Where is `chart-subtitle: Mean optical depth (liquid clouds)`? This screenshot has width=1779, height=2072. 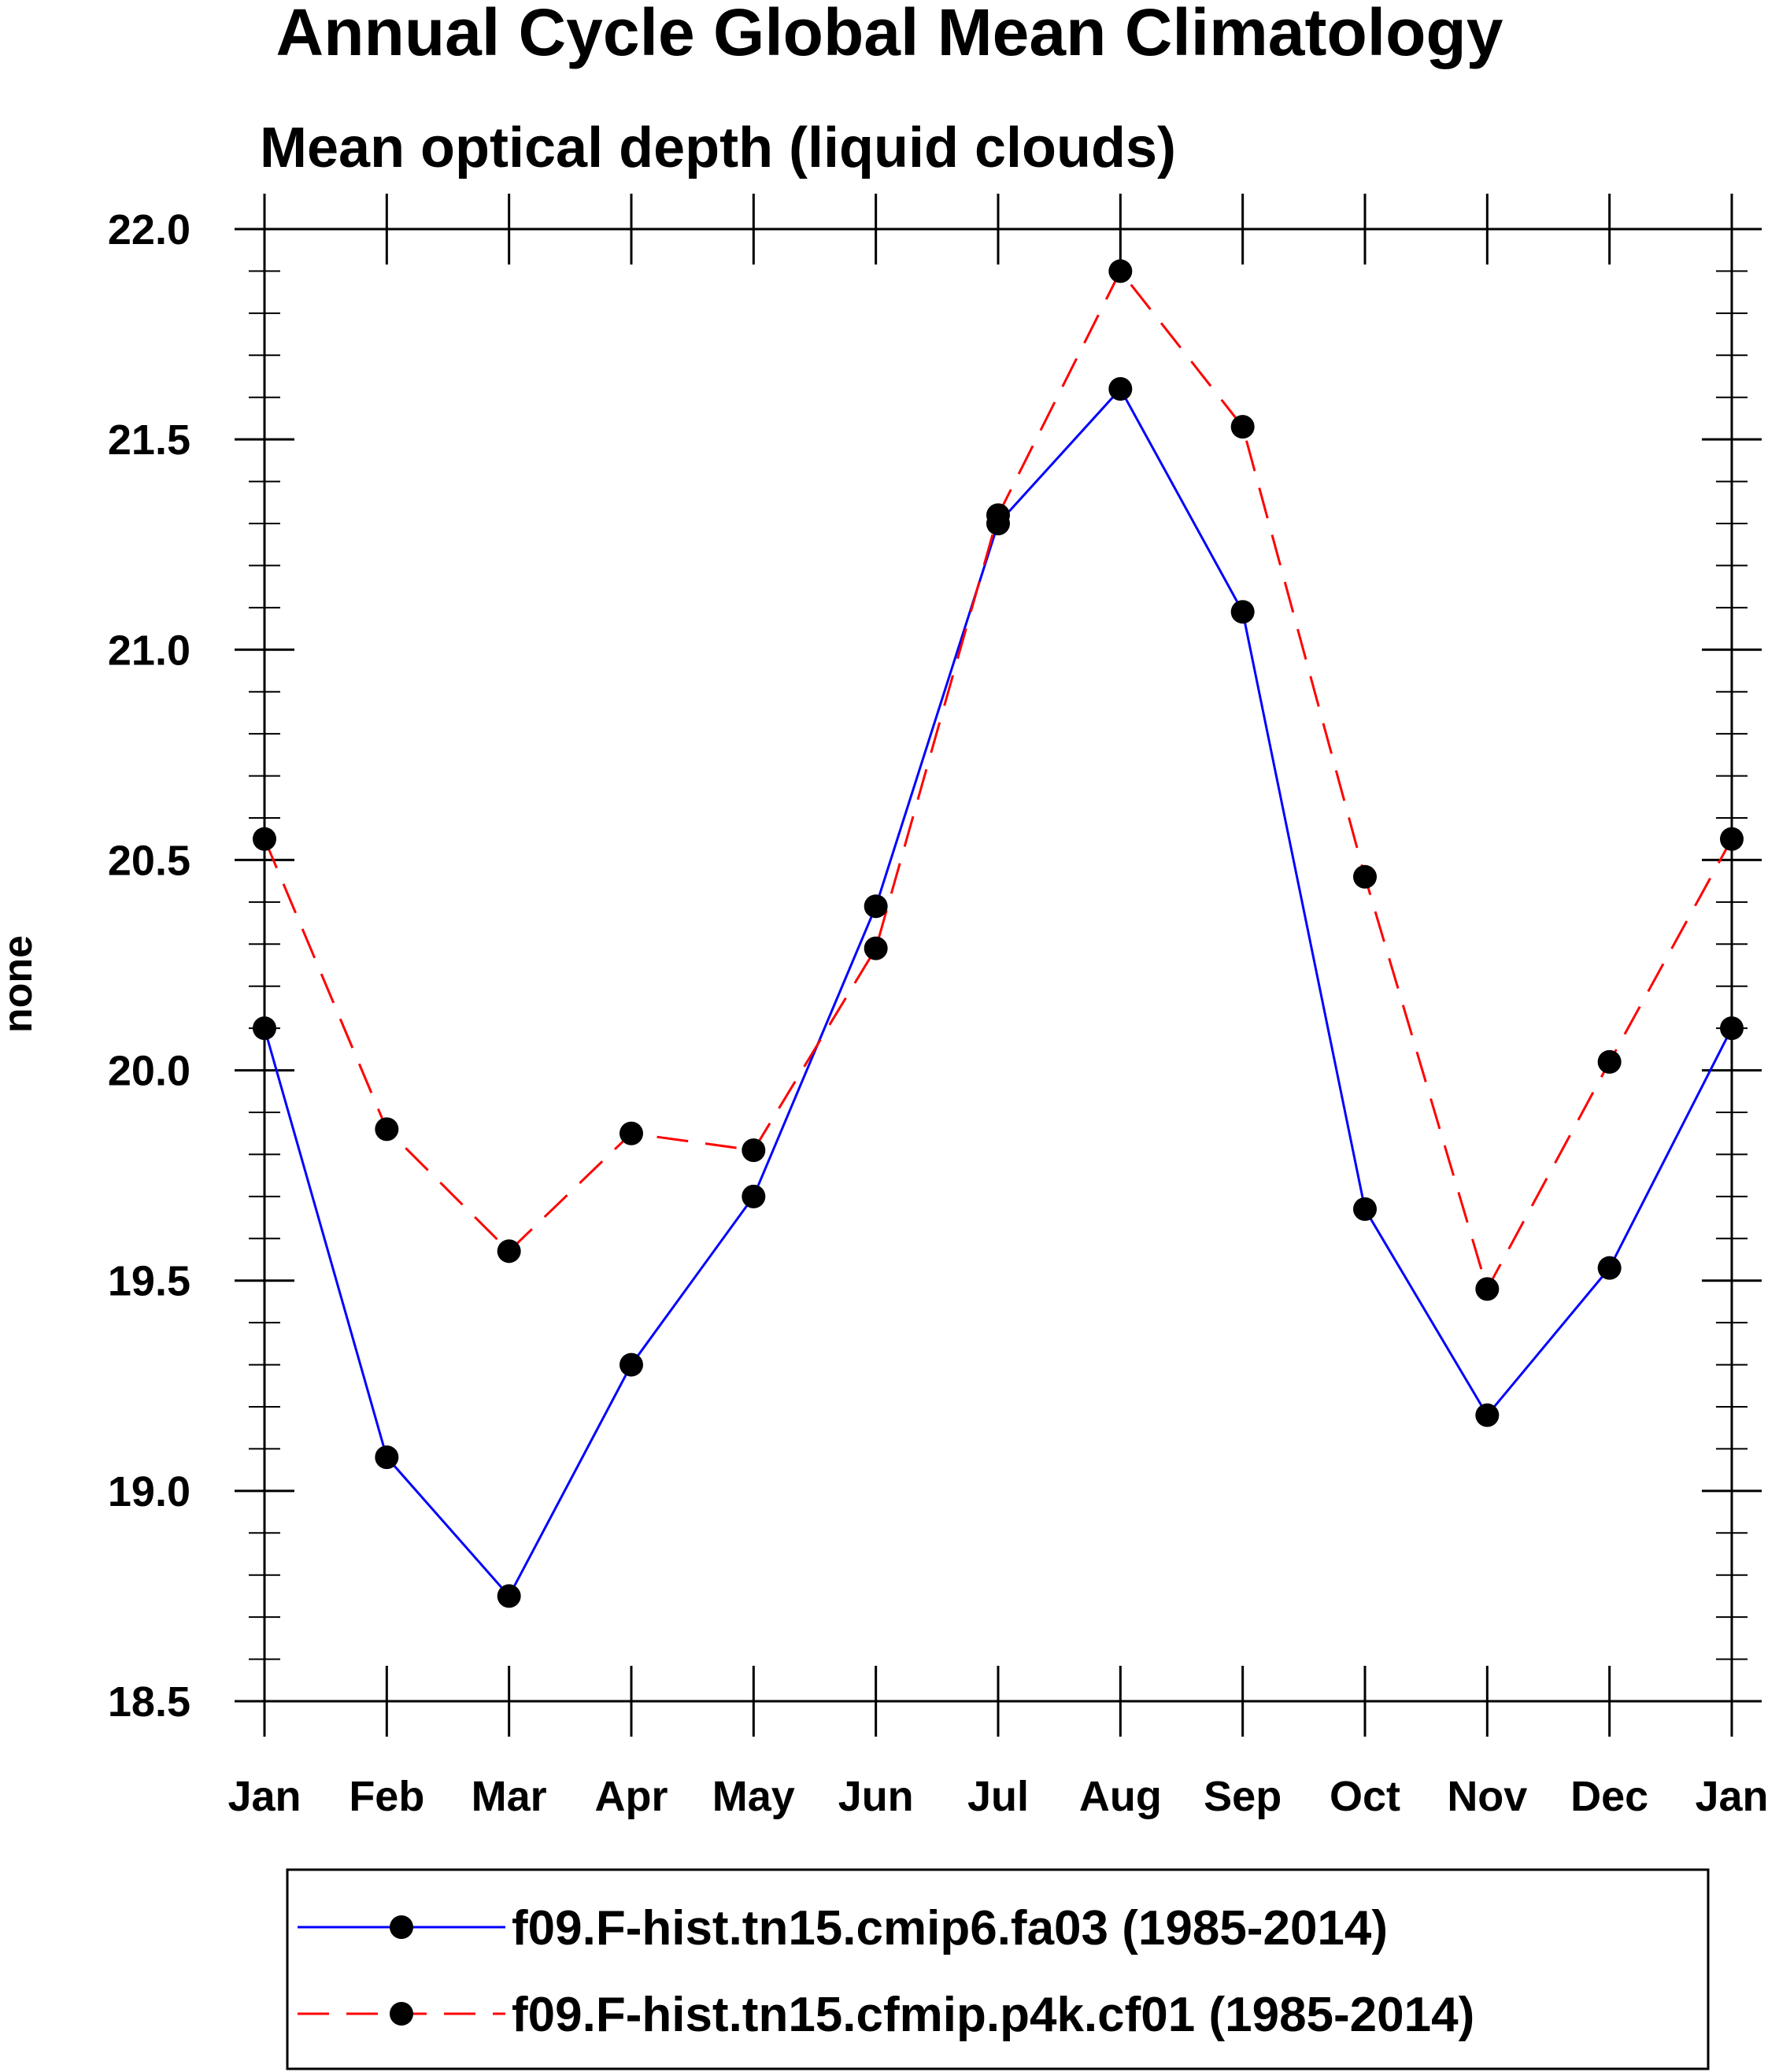
chart-subtitle: Mean optical depth (liquid clouds) is located at coordinates (718, 148).